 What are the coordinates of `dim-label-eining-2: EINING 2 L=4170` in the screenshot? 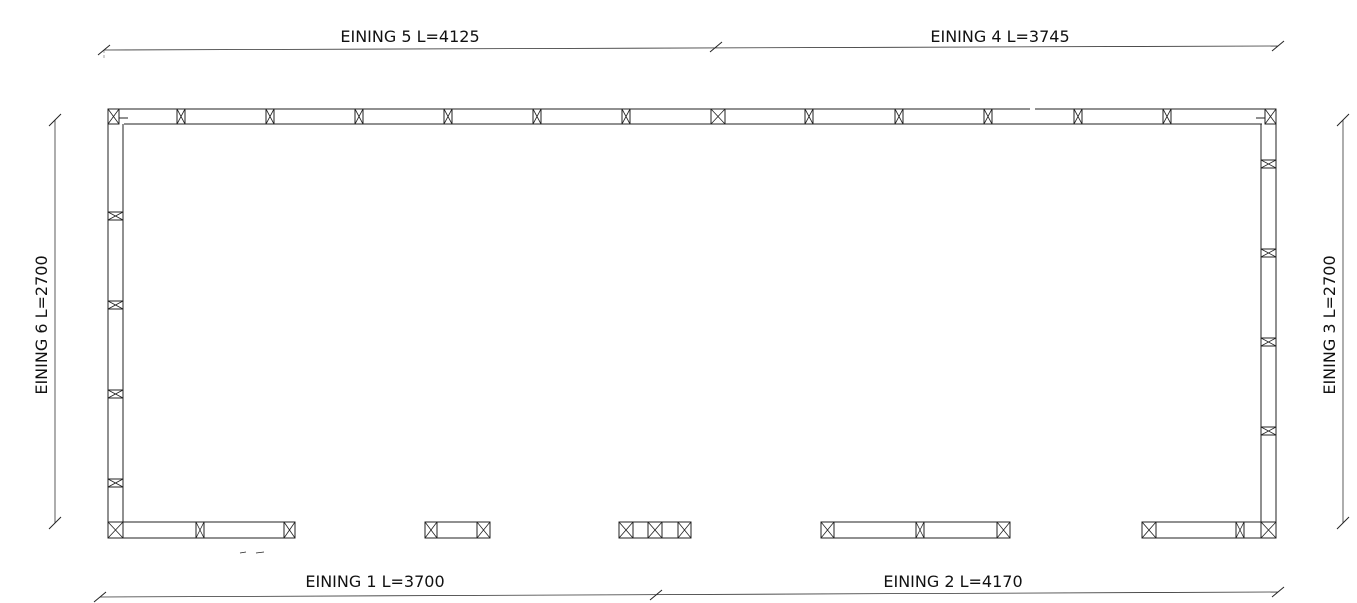 It's located at (952, 581).